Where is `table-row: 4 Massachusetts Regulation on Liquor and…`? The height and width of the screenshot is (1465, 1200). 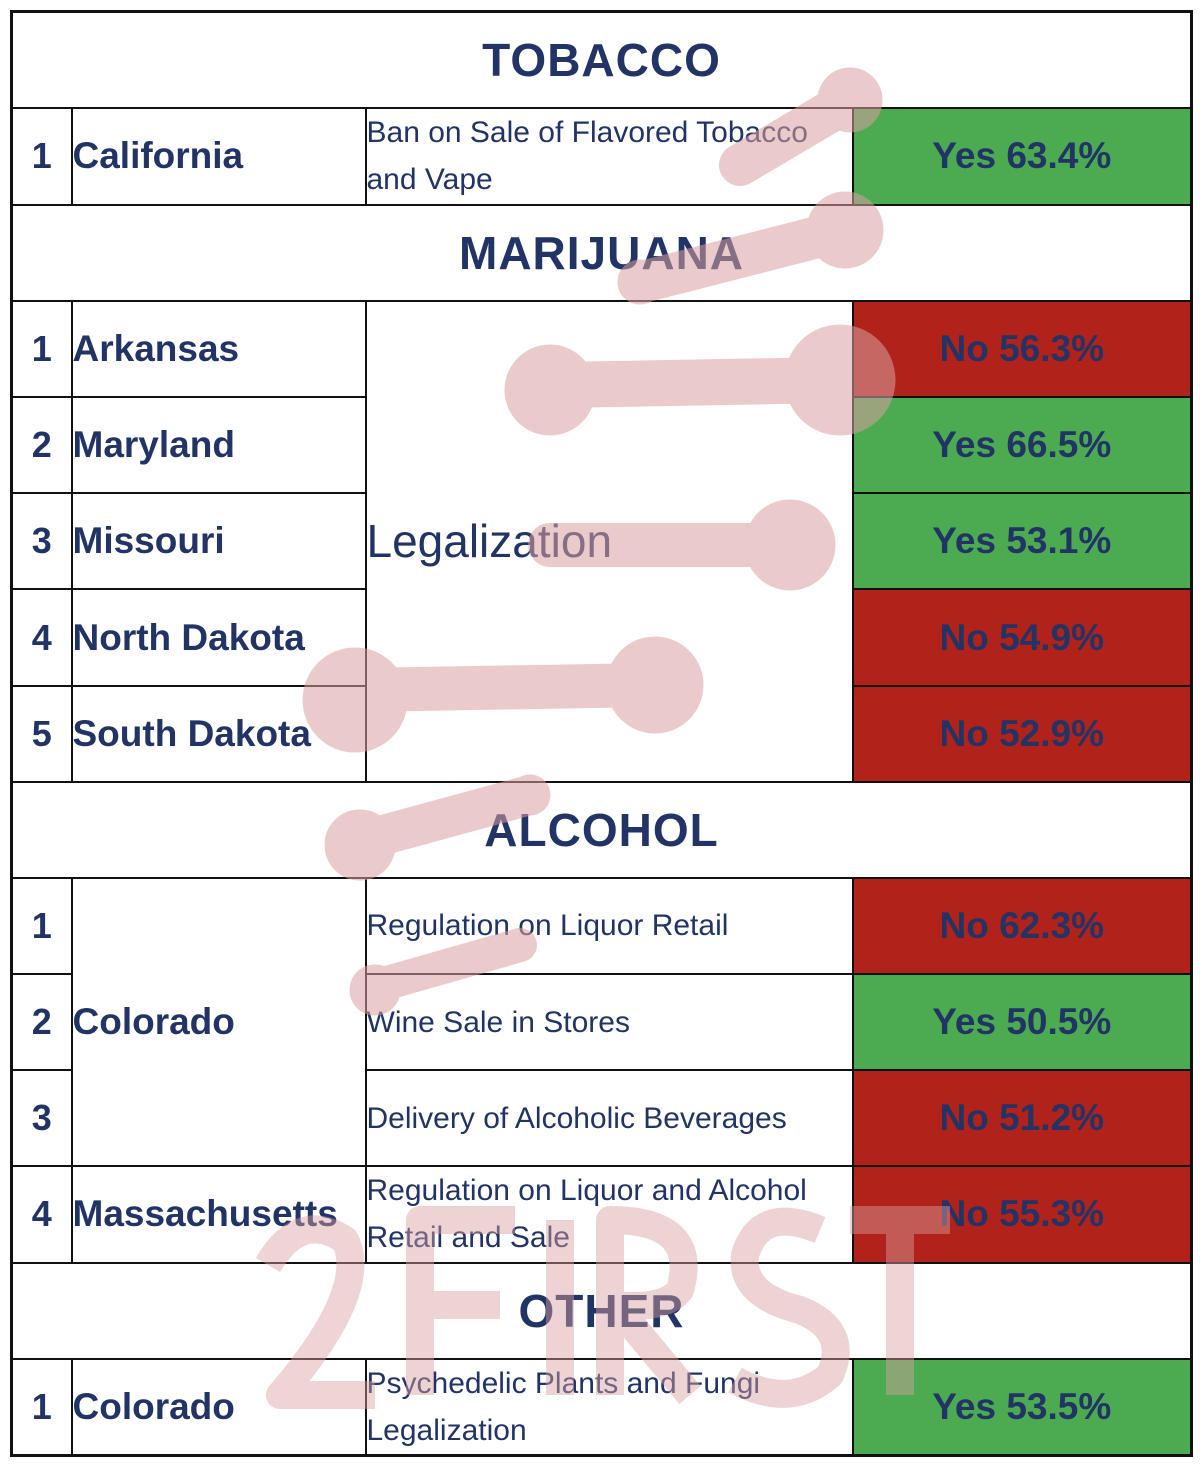
table-row: 4 Massachusetts Regulation on Liquor and… is located at coordinates (601, 1214).